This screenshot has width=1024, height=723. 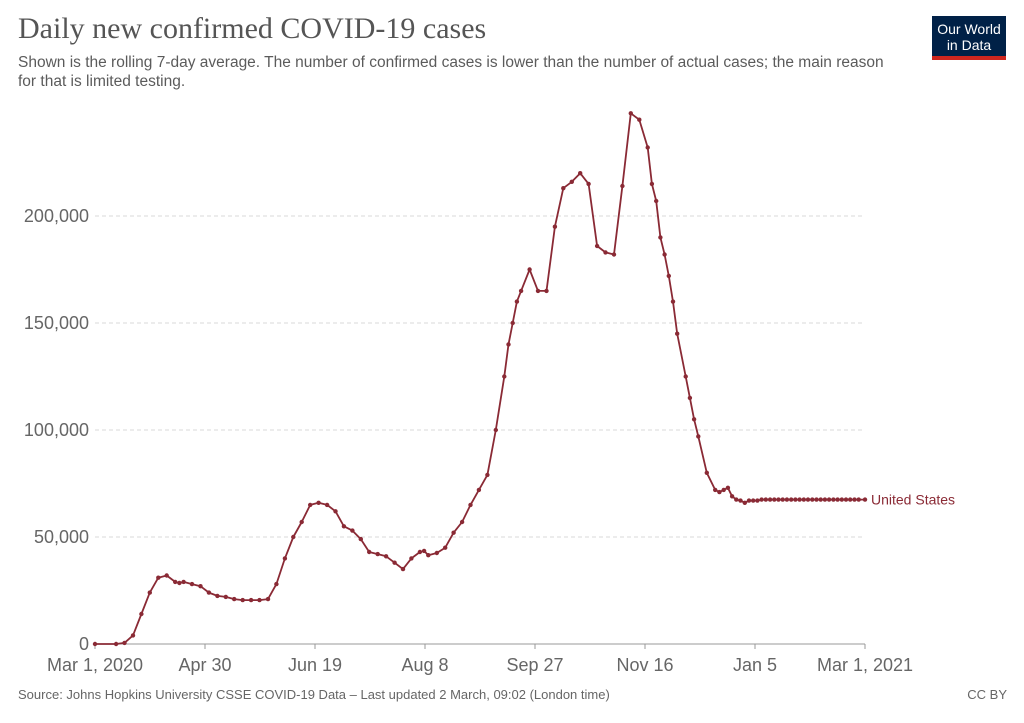 I want to click on y-tick-label: 150,000, so click(x=56, y=323).